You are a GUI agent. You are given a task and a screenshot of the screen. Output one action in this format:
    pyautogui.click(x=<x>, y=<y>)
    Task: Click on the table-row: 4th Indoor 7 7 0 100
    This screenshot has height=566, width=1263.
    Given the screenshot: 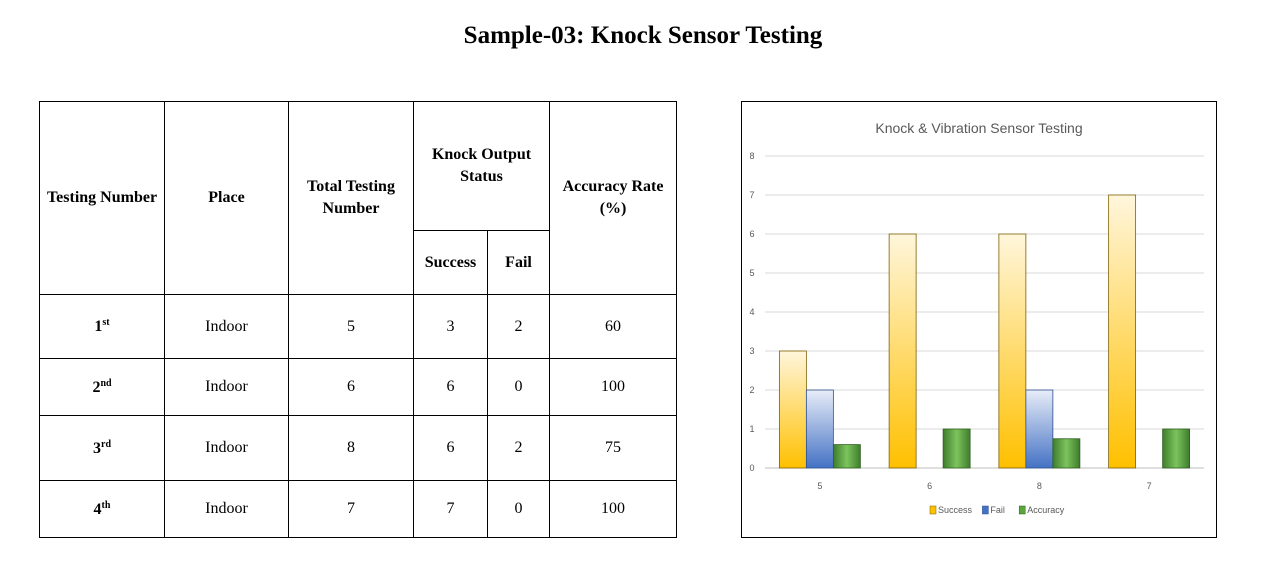 What is the action you would take?
    pyautogui.click(x=358, y=509)
    